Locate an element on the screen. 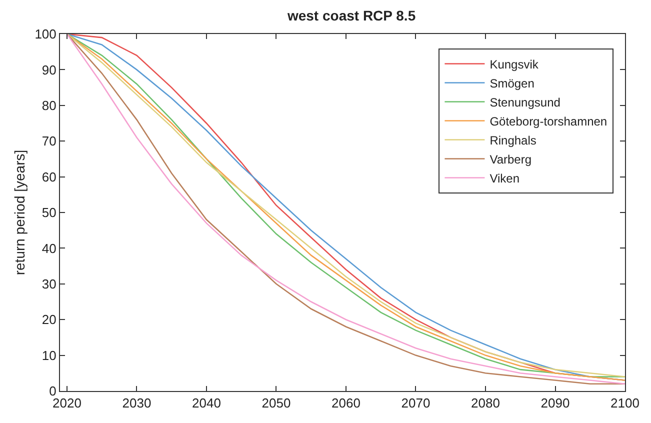  x-tick-label: 2100 is located at coordinates (625, 403).